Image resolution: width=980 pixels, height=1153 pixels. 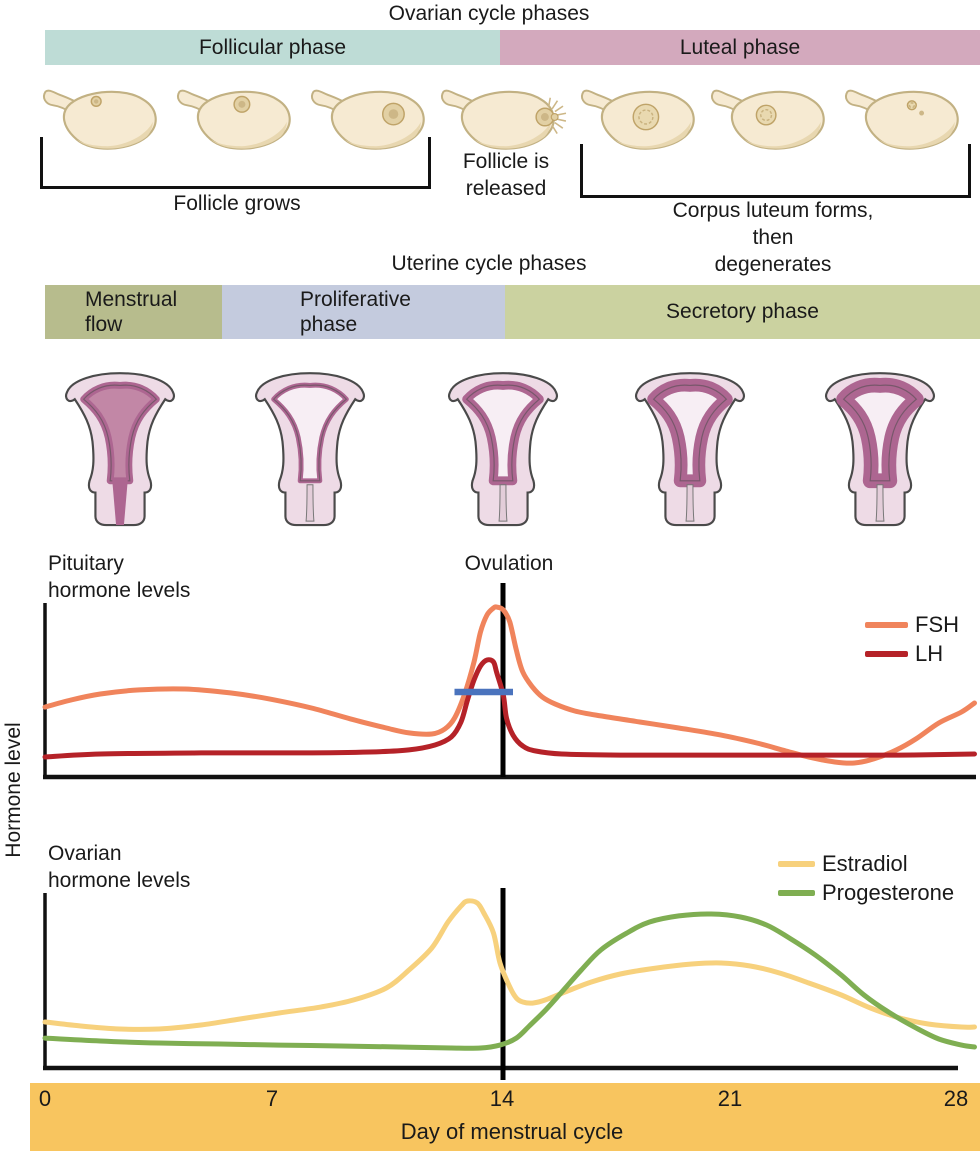 I want to click on lh-legend-item: LH, so click(x=904, y=654).